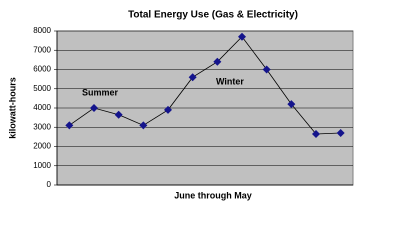  What do you see at coordinates (49, 184) in the screenshot?
I see `y-tick-label: 0` at bounding box center [49, 184].